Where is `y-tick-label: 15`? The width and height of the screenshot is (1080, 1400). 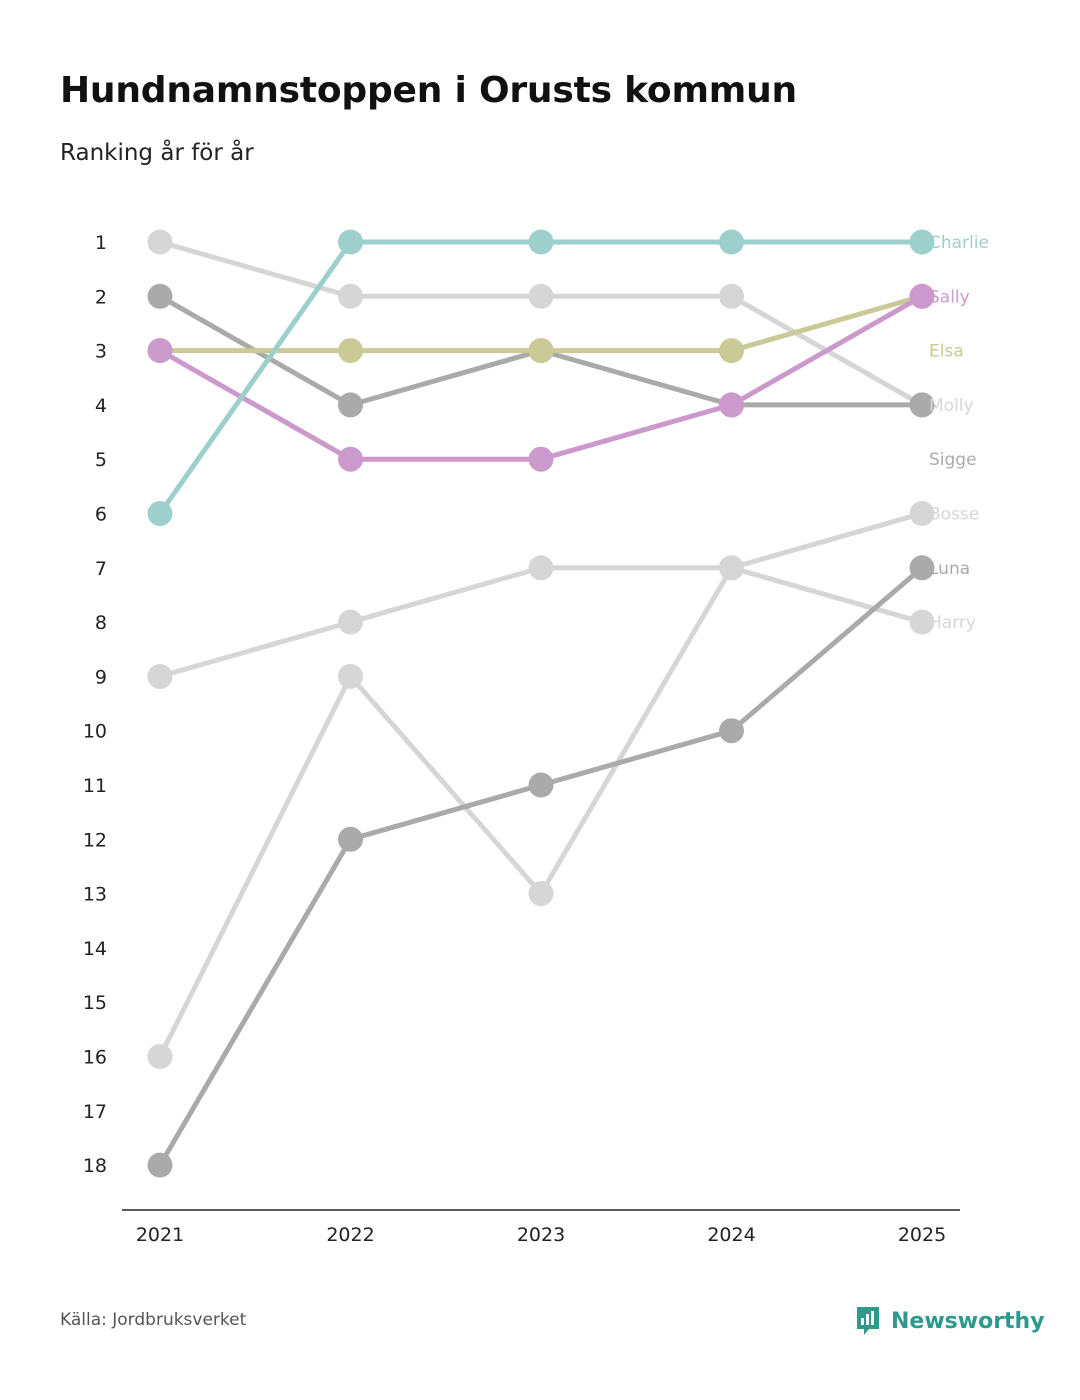
y-tick-label: 15 is located at coordinates (95, 1003).